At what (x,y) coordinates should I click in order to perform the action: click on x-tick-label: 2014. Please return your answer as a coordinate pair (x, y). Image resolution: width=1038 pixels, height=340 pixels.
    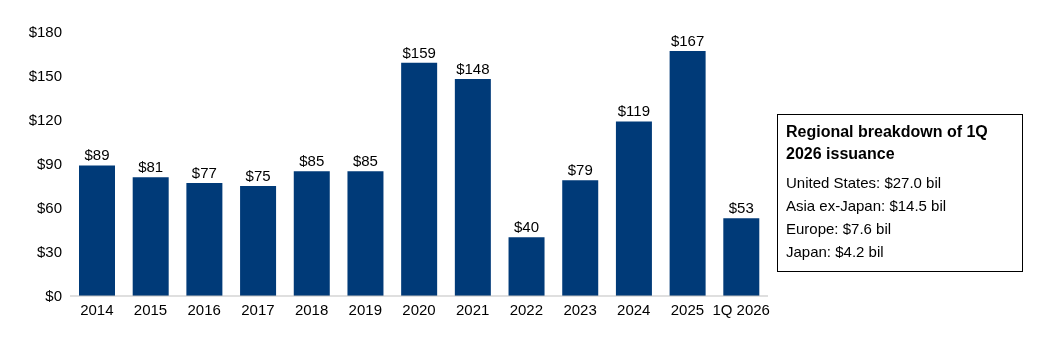
    Looking at the image, I should click on (97, 309).